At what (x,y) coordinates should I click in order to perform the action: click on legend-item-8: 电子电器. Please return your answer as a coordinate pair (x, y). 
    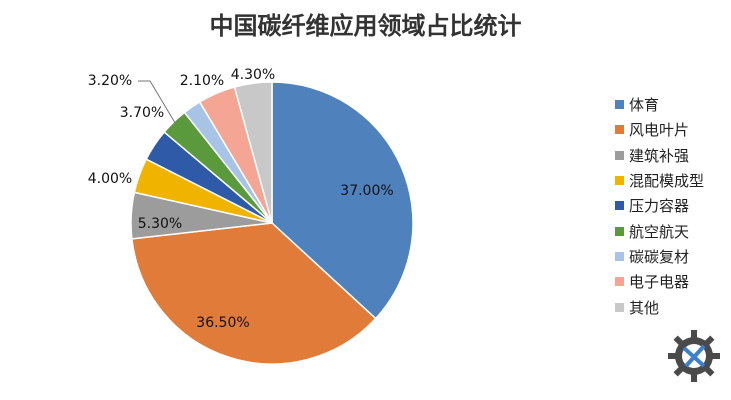
    Looking at the image, I should click on (659, 281).